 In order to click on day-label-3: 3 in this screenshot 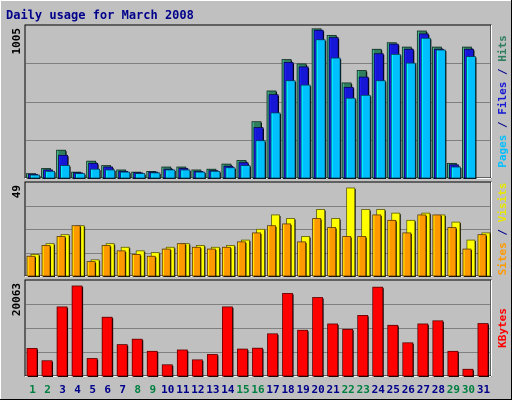, I will do `click(62, 389)`.